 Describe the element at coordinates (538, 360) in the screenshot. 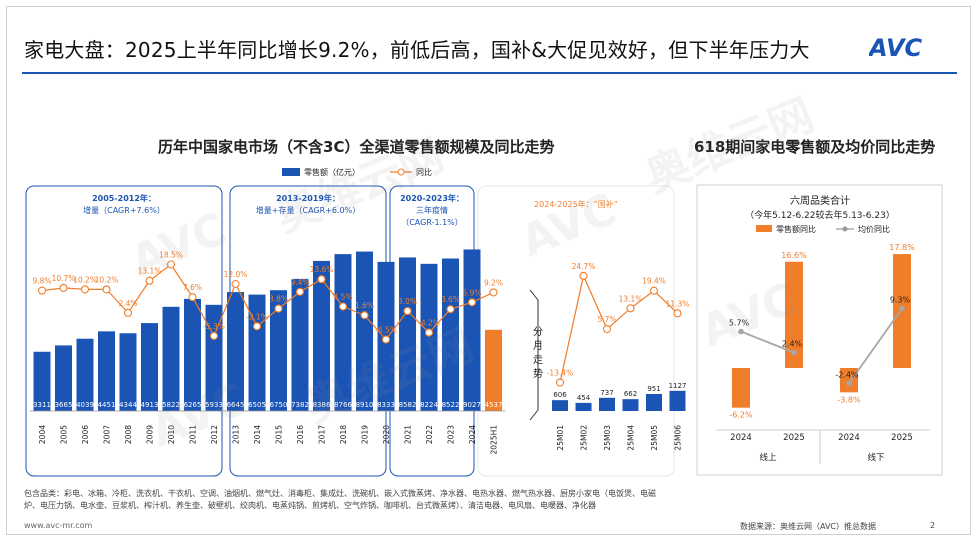

I see `monthly-divider-char-2: 走` at that location.